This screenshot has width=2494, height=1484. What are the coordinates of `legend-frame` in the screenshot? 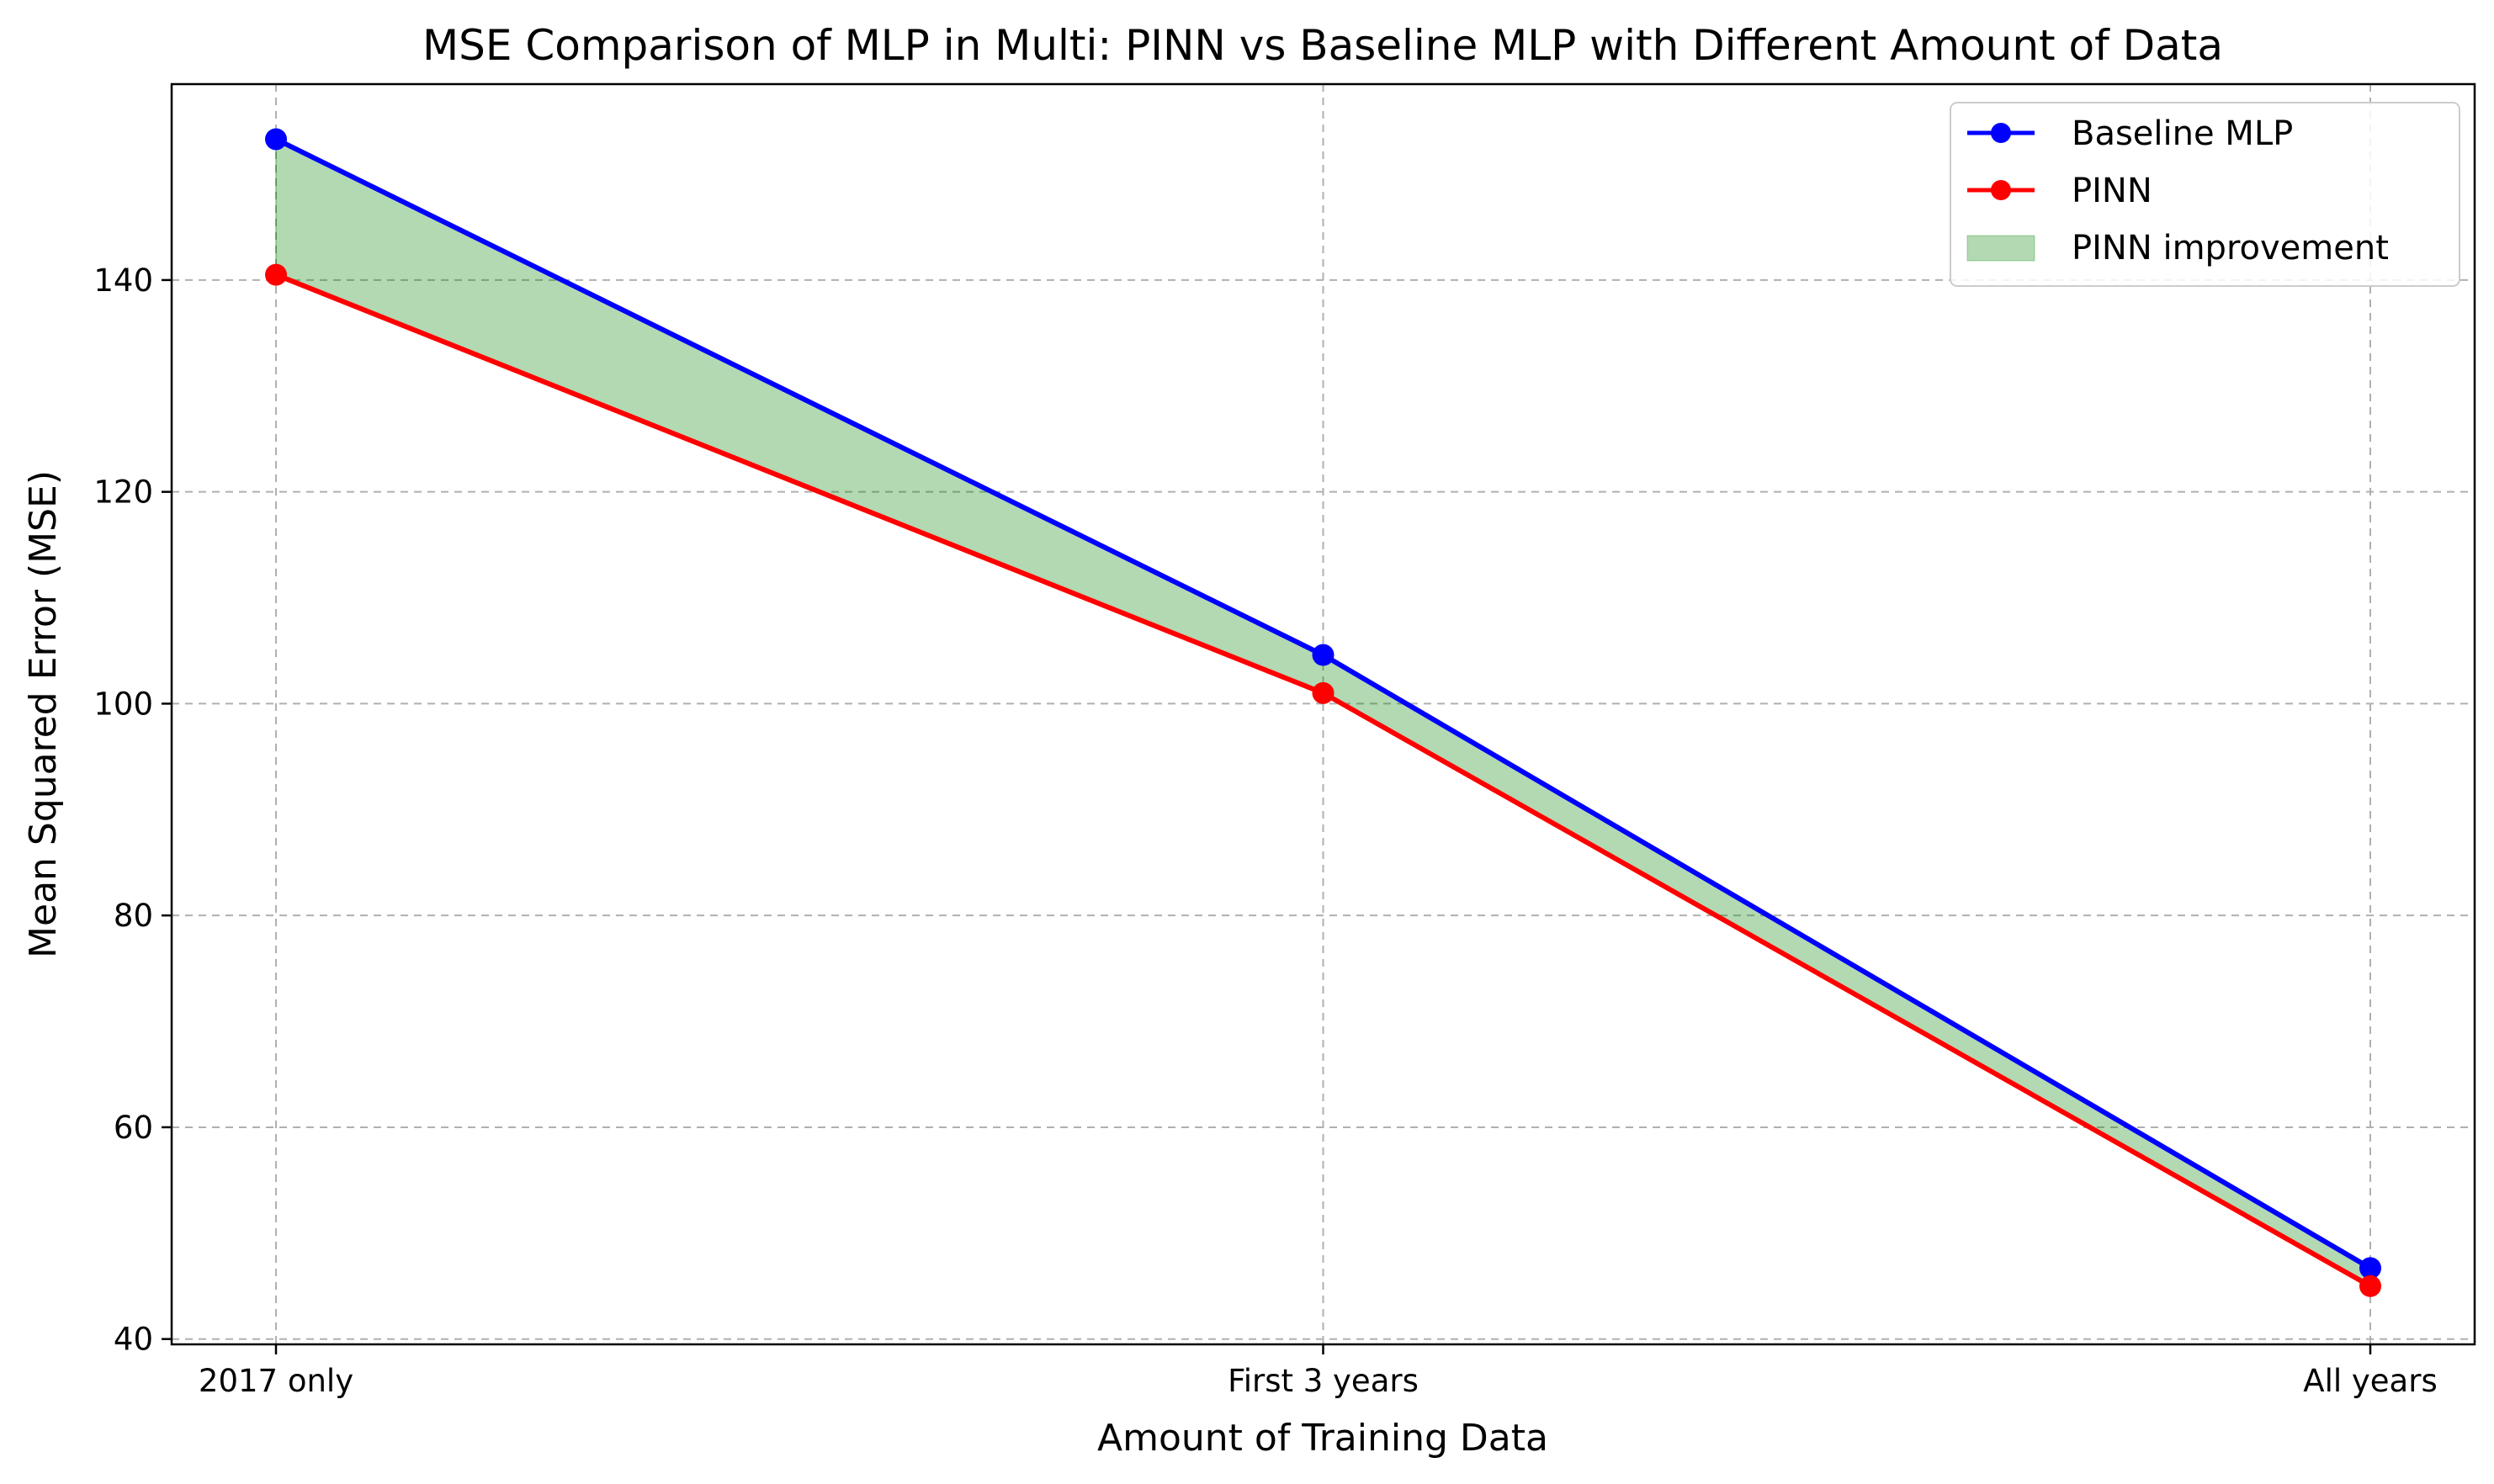 It's located at (2205, 194).